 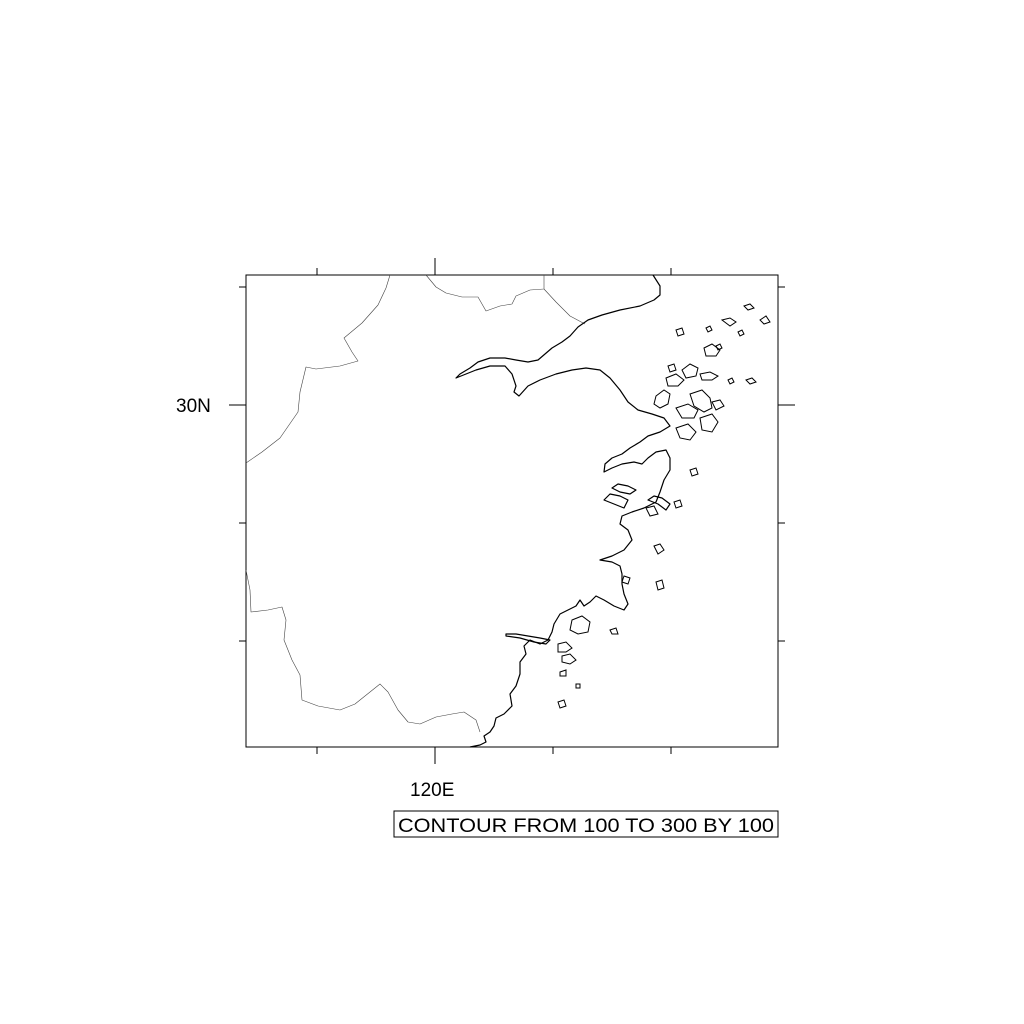 I want to click on contour-info-label: CONTOUR FROM 100 TO 300 BY 100, so click(x=586, y=826).